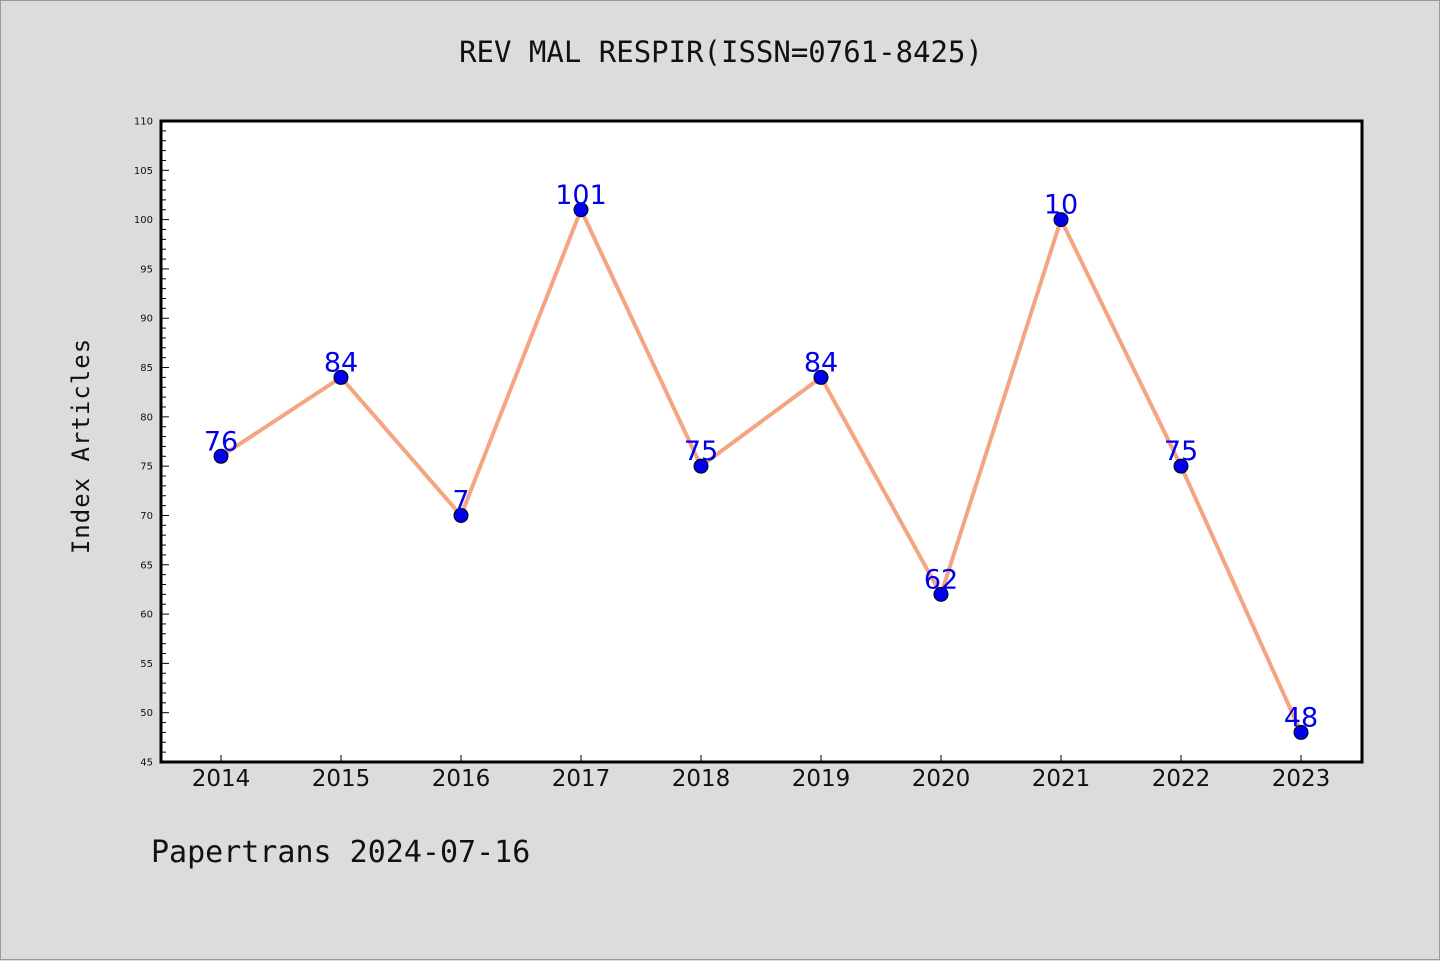 The height and width of the screenshot is (961, 1440). I want to click on y-tick-label: 50, so click(146, 713).